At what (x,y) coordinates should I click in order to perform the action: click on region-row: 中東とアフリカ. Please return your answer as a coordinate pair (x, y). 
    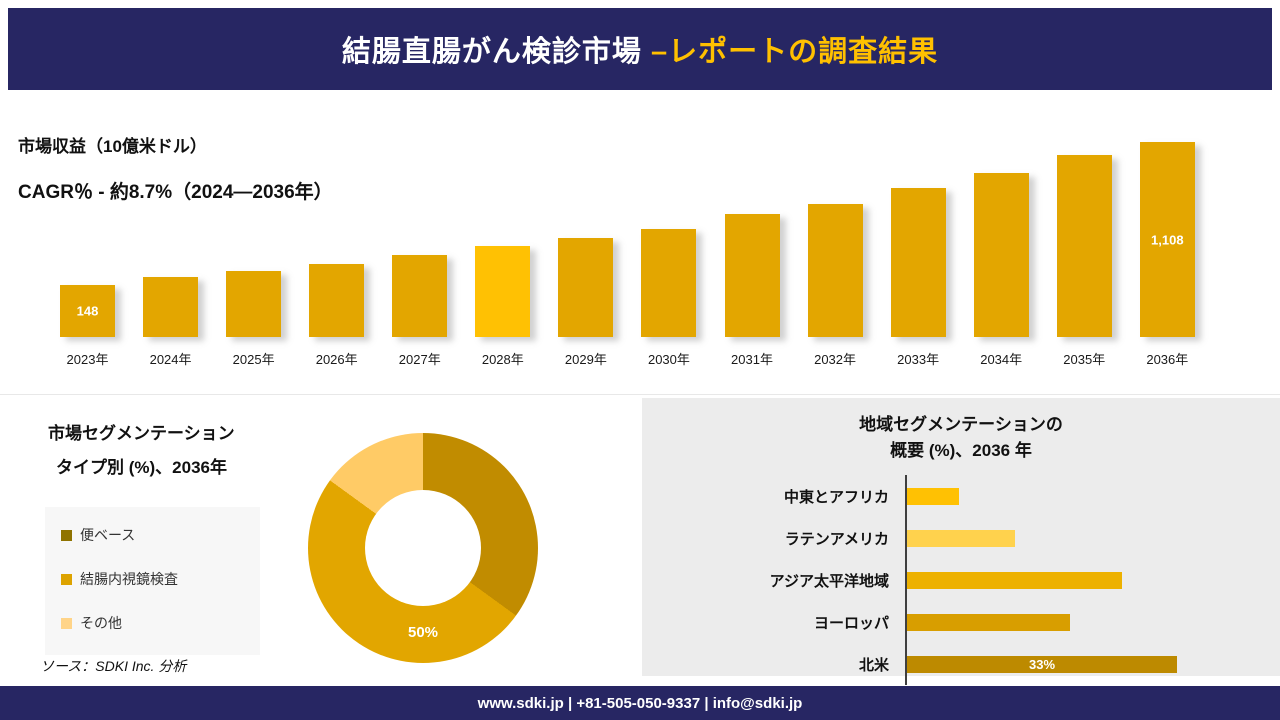
    Looking at the image, I should click on (961, 496).